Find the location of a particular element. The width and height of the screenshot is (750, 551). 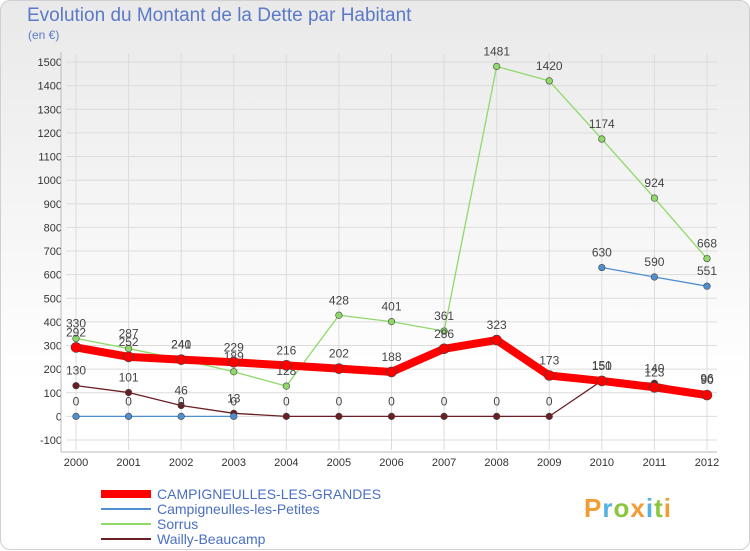

data-label-sorrus: 668 is located at coordinates (707, 244).